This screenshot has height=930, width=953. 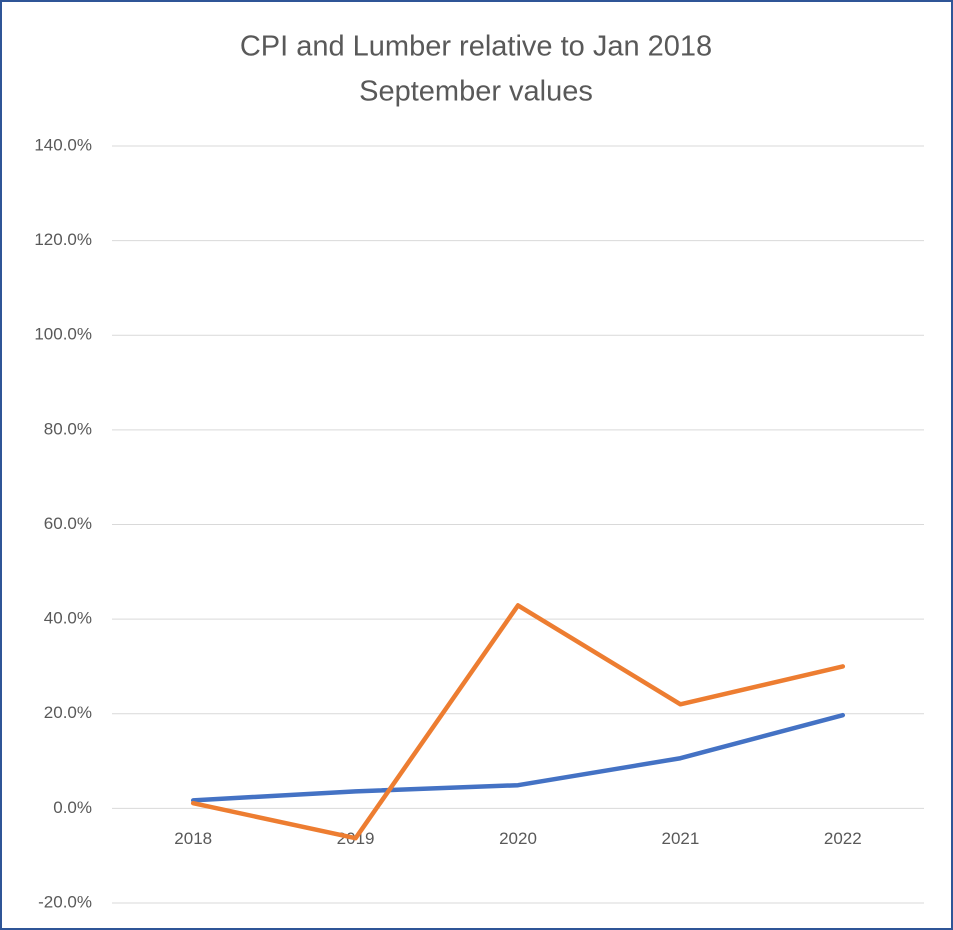 I want to click on y-tick-label: -20.0%, so click(x=65, y=901).